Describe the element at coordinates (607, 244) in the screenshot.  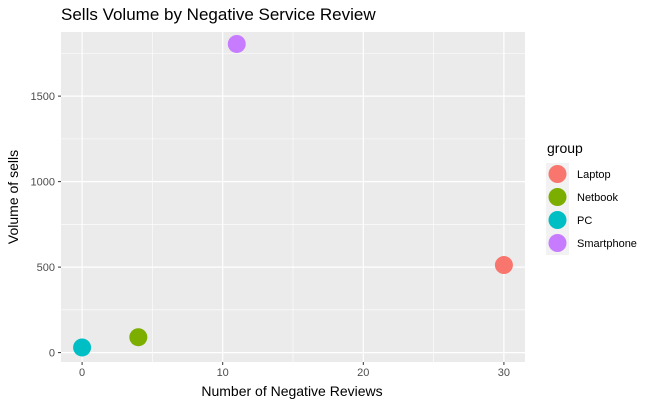
I see `legend-label-smartphone: Smartphone` at that location.